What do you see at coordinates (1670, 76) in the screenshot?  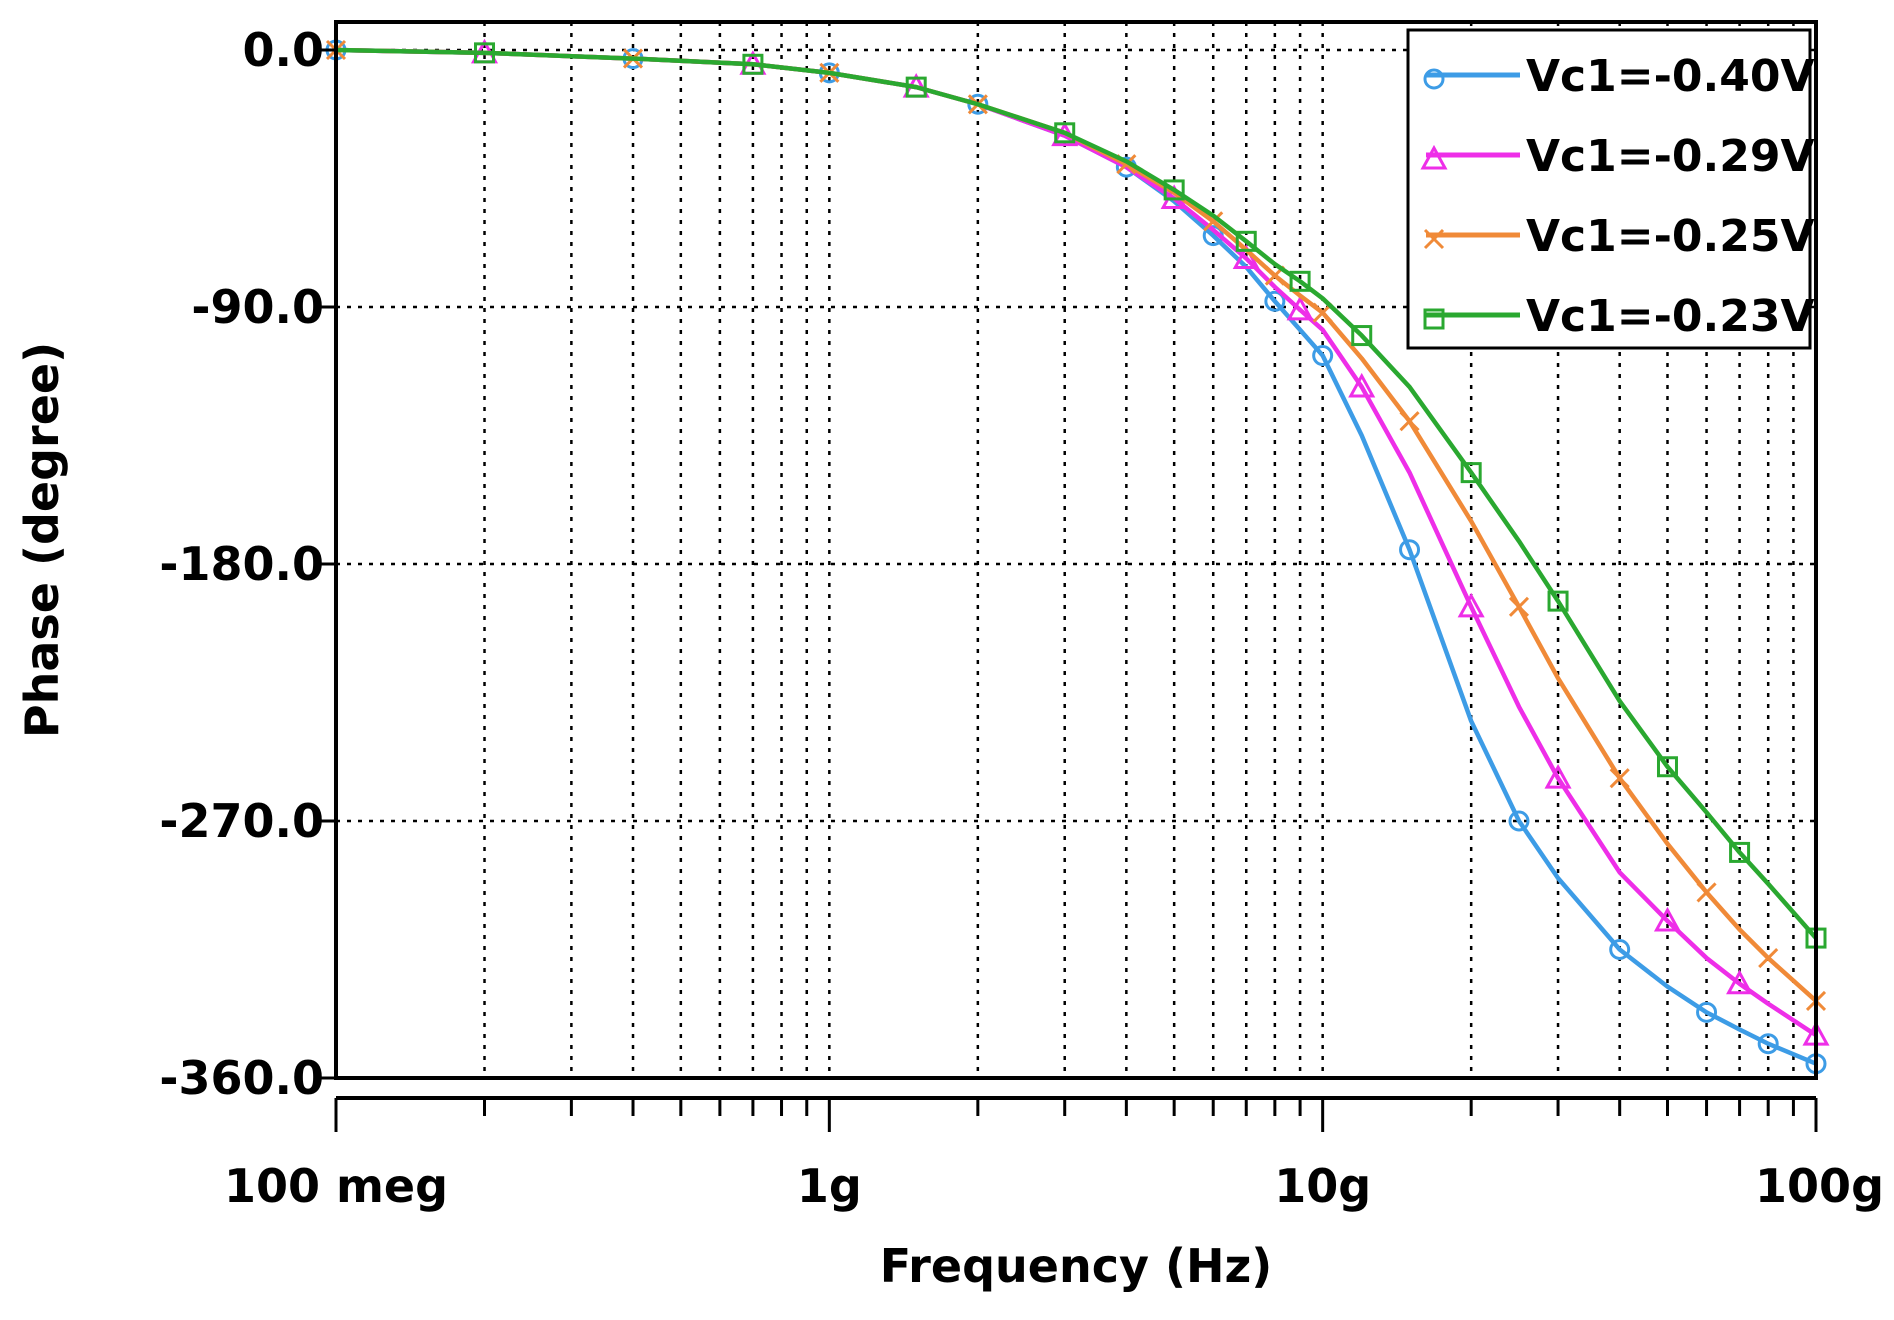 I see `legend-label: Vc1=-0.40V` at bounding box center [1670, 76].